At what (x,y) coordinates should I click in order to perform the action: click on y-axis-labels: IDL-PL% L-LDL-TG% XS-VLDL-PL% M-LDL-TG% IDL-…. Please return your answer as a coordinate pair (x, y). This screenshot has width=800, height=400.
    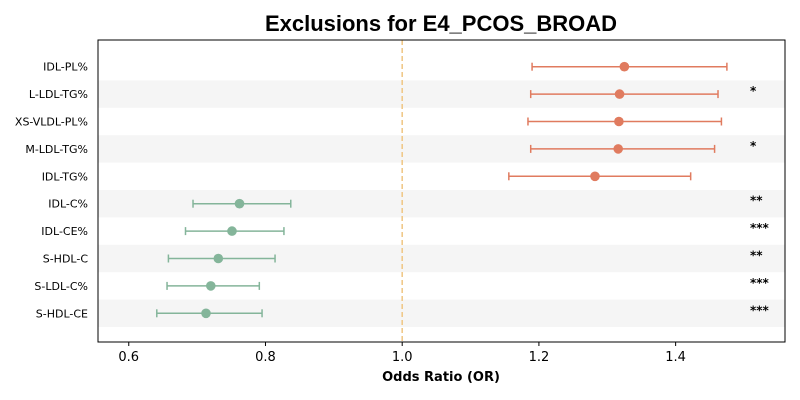
    Looking at the image, I should click on (51, 191).